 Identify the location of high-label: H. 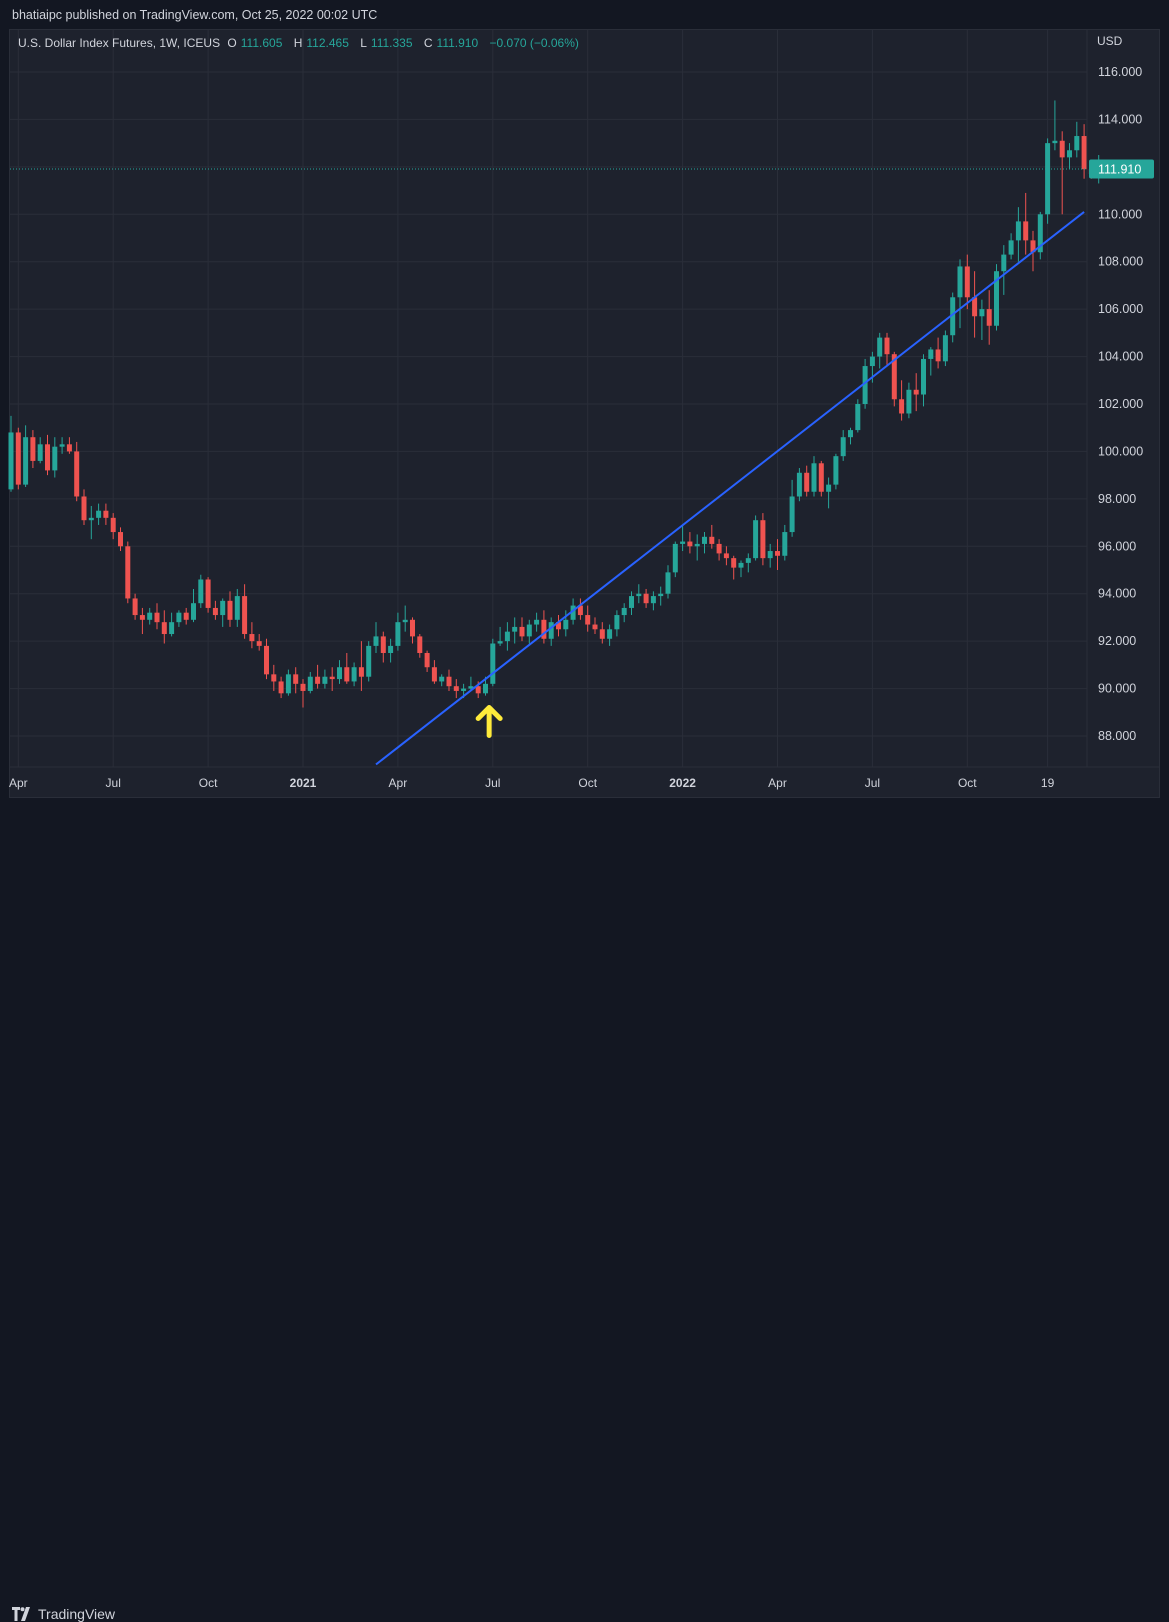
(298, 43).